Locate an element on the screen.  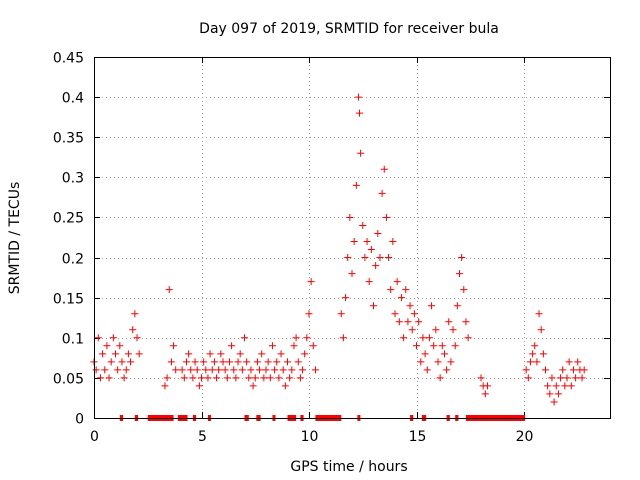
y-tick-label: 0.2 is located at coordinates (73, 260).